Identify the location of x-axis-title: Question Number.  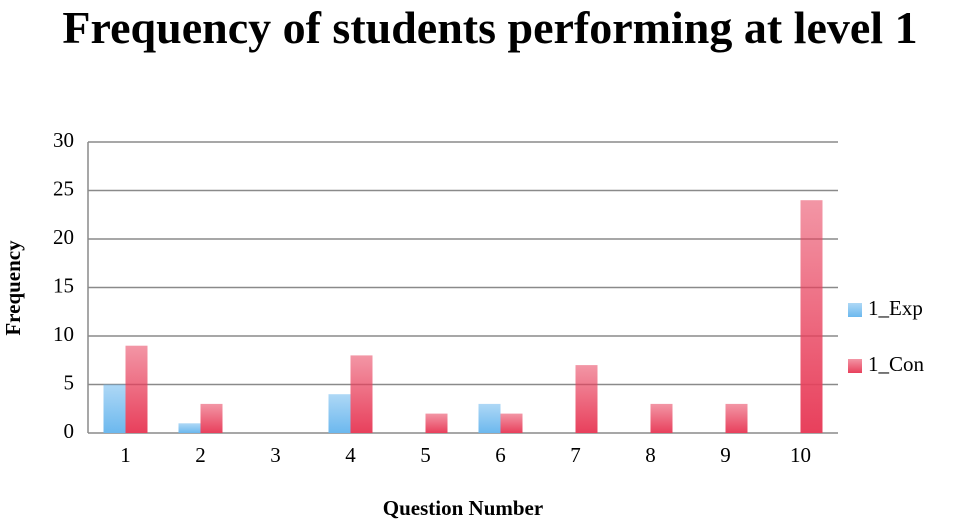
(463, 508).